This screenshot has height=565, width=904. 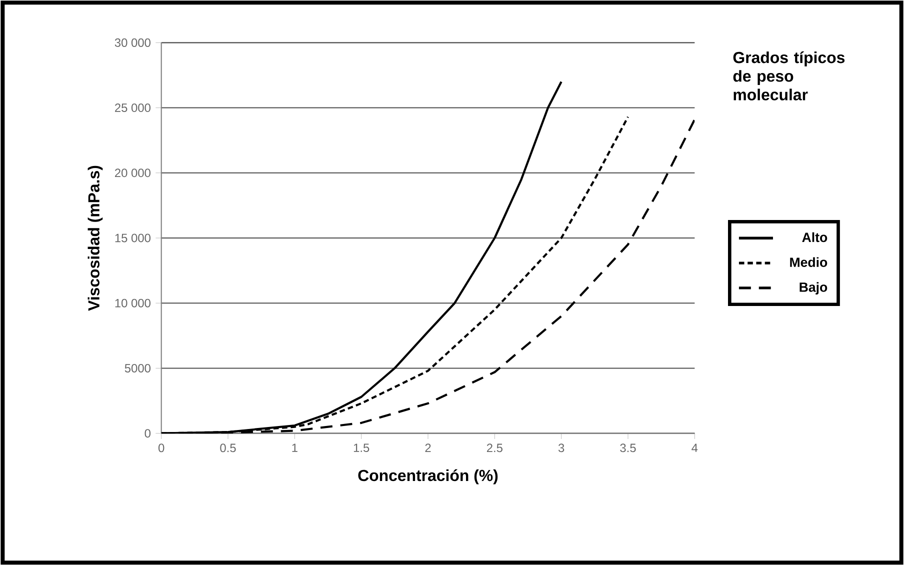 What do you see at coordinates (228, 448) in the screenshot?
I see `x-tick-label: 0.5` at bounding box center [228, 448].